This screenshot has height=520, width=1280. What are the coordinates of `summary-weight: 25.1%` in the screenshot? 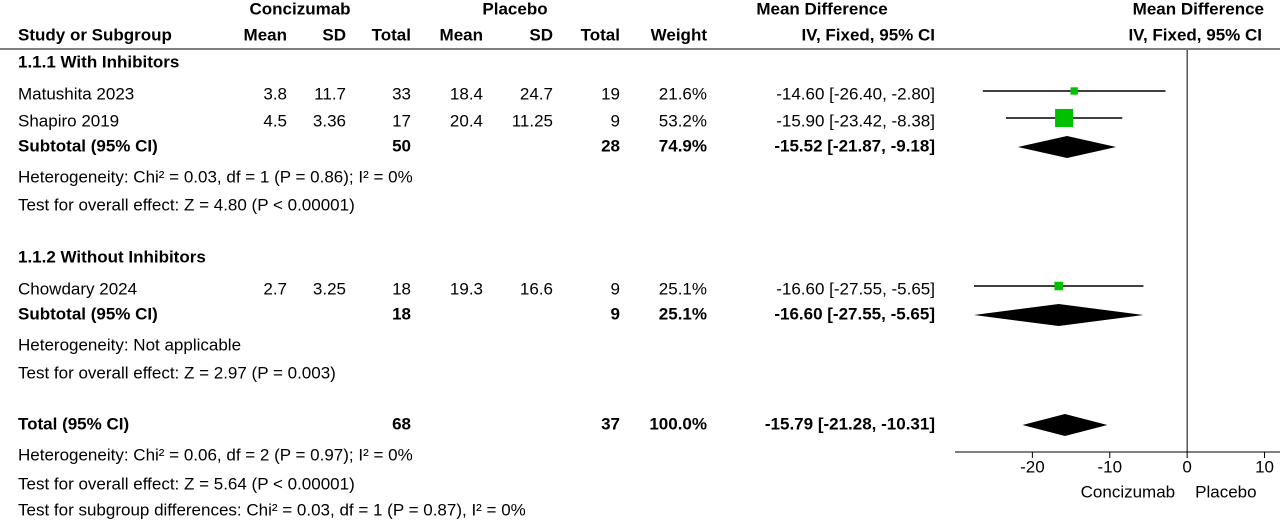 It's located at (683, 313).